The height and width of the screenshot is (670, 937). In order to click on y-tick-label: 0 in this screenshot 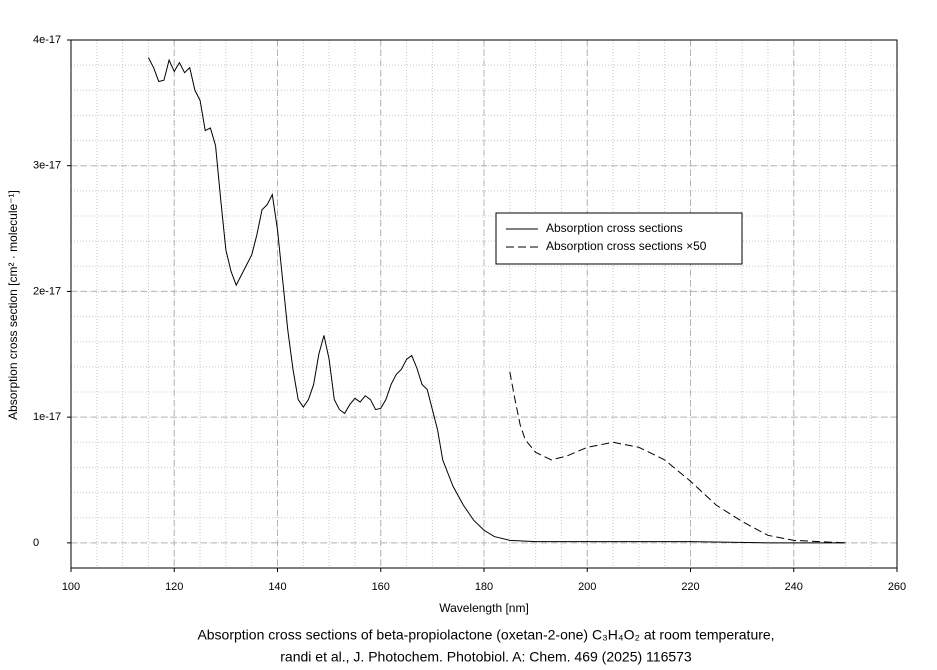, I will do `click(36, 543)`.